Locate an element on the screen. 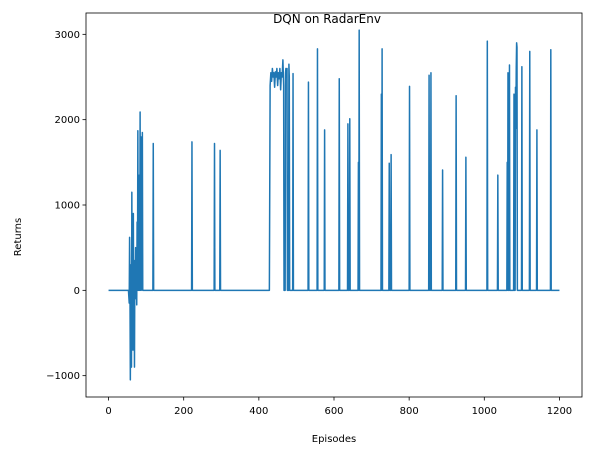  x-tick-label: 600 is located at coordinates (333, 411).